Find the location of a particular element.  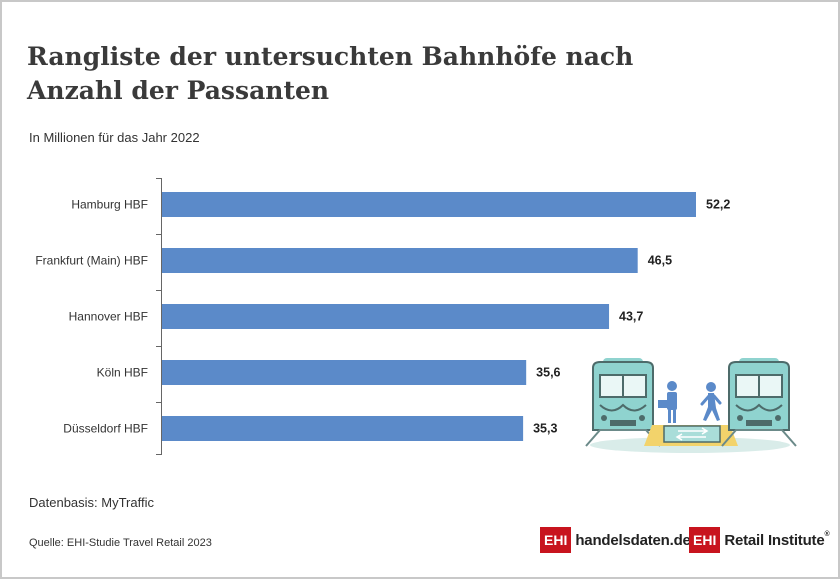

value-label: 52,2 is located at coordinates (718, 205).